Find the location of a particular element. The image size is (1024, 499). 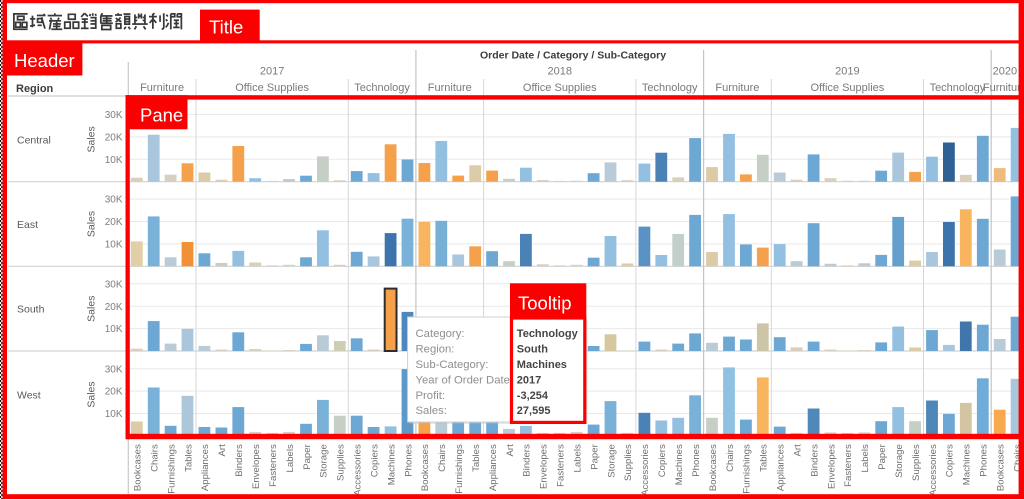

svg-text: 2020 is located at coordinates (1005, 72).